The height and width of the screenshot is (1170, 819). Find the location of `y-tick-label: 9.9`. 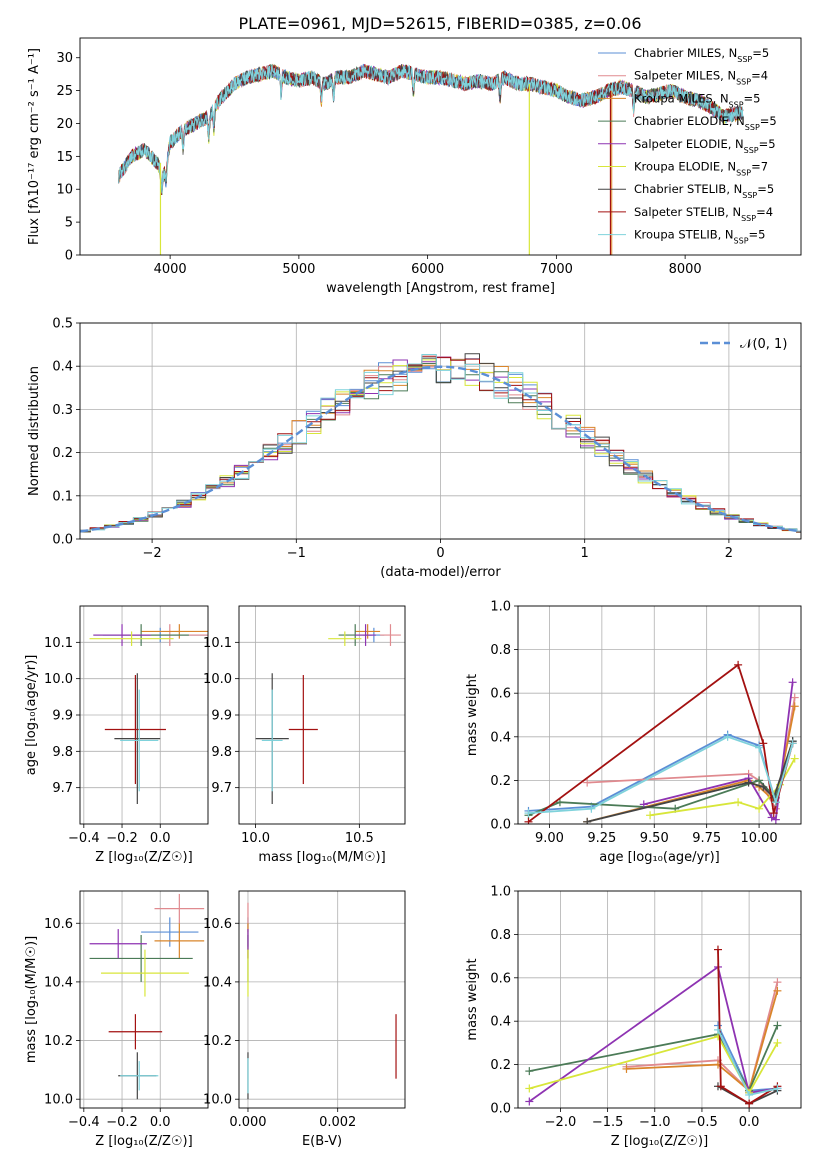

y-tick-label: 9.9 is located at coordinates (221, 716).